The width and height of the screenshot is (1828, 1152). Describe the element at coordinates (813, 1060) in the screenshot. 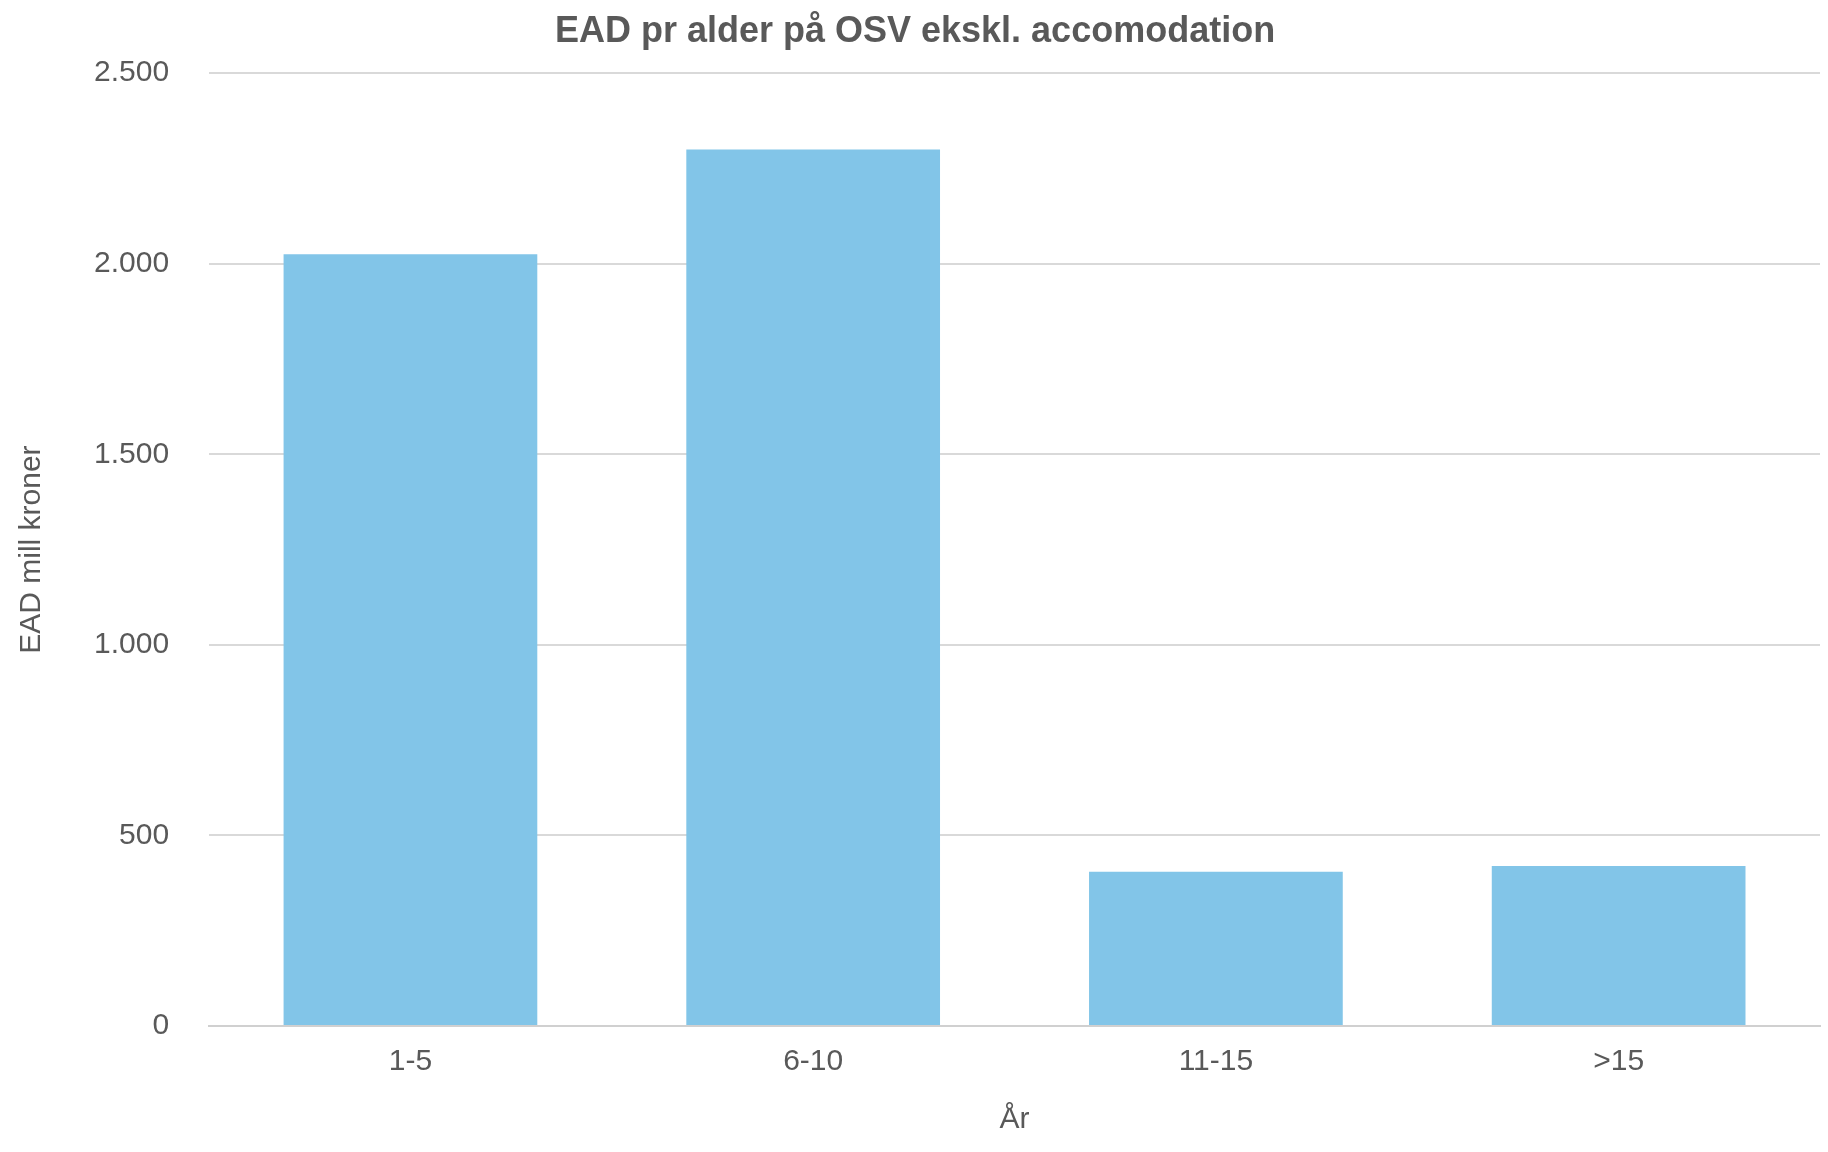

I see `x-tick-label: 6-10` at that location.